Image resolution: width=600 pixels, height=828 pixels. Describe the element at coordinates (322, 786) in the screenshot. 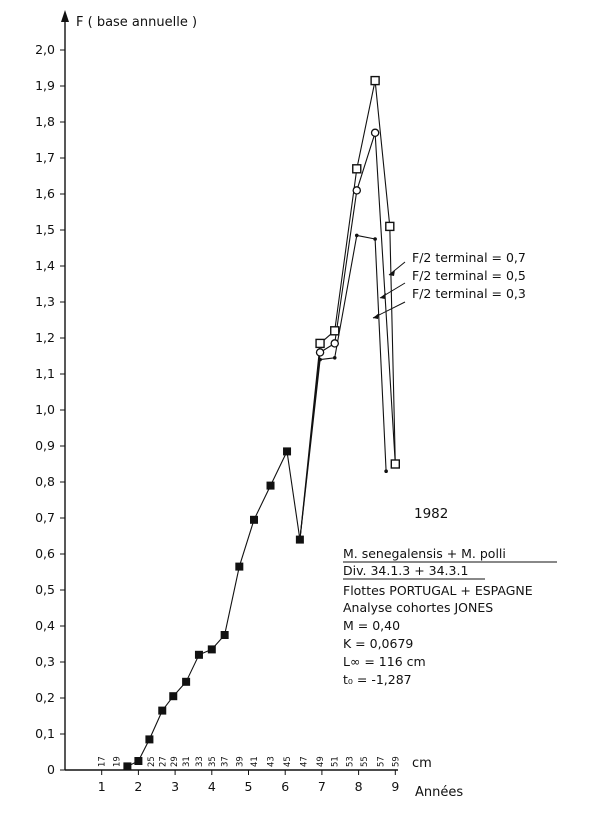

I see `x-tick-label: 7` at that location.